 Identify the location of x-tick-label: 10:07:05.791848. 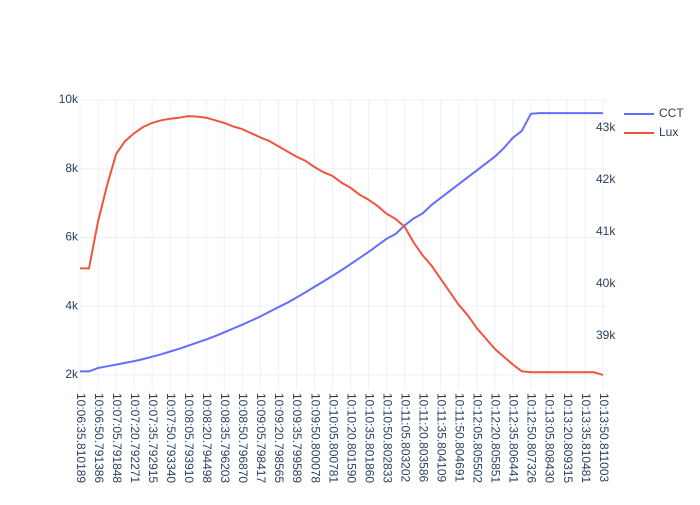
(117, 438).